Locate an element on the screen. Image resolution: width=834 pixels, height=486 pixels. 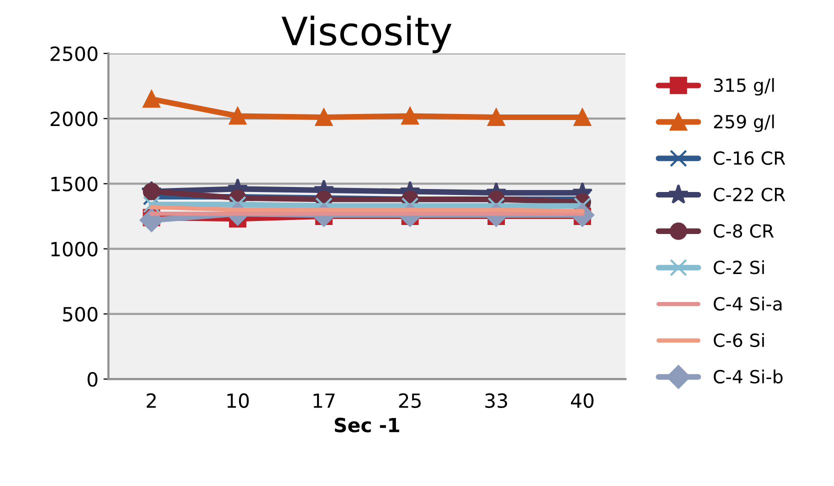
x-tick-label: 33 is located at coordinates (496, 400).